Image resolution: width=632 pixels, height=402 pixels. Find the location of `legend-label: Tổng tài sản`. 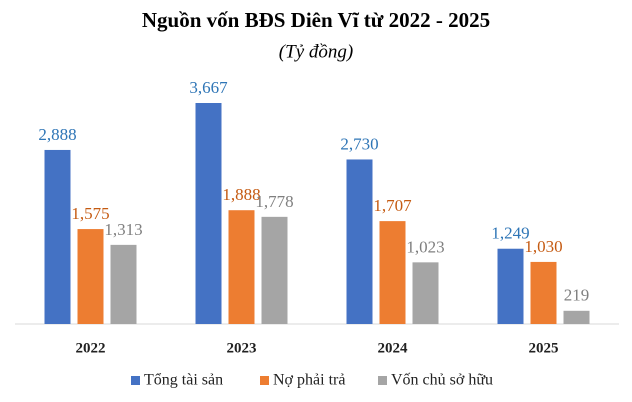

legend-label: Tổng tài sản is located at coordinates (183, 380).